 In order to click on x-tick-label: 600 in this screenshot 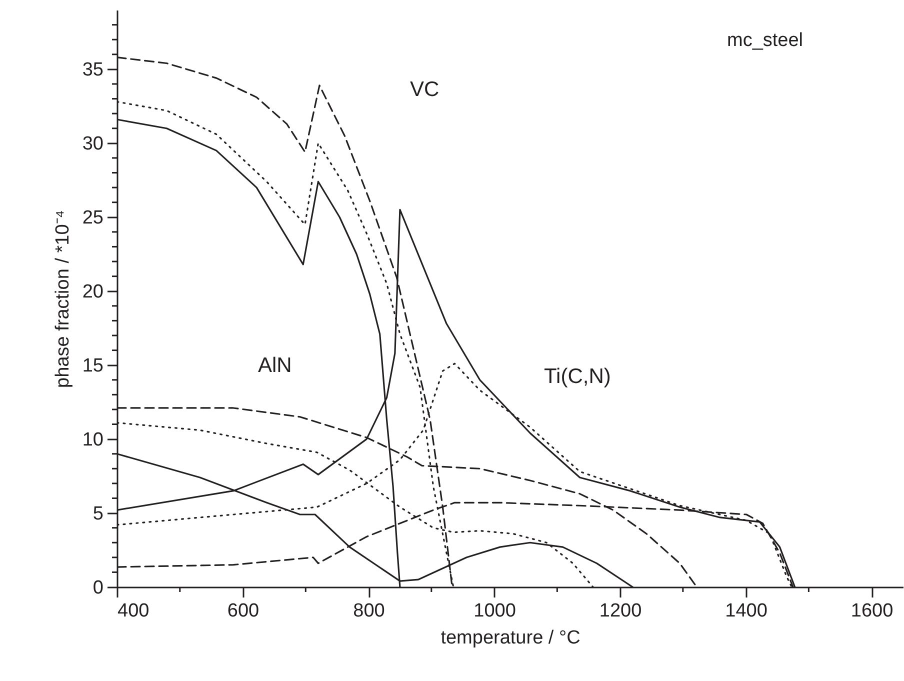, I will do `click(243, 611)`.